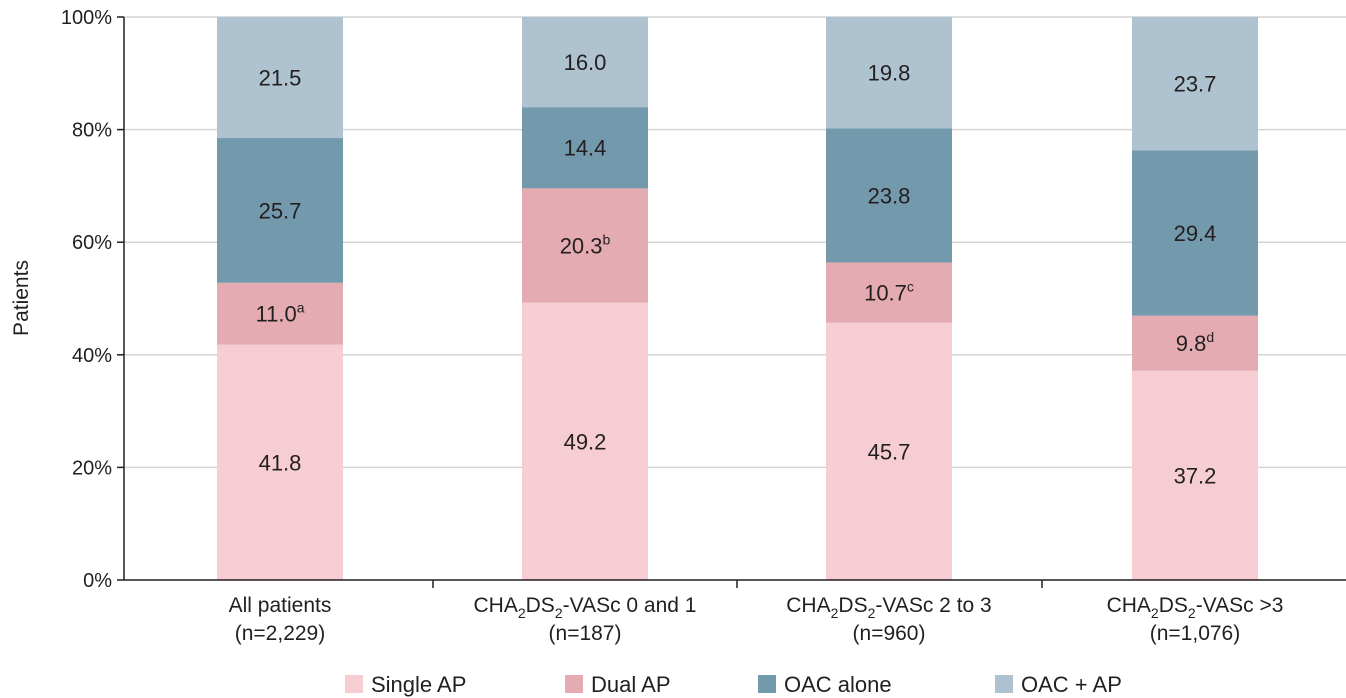 The height and width of the screenshot is (698, 1346). I want to click on data-label: 23.7, so click(1195, 84).